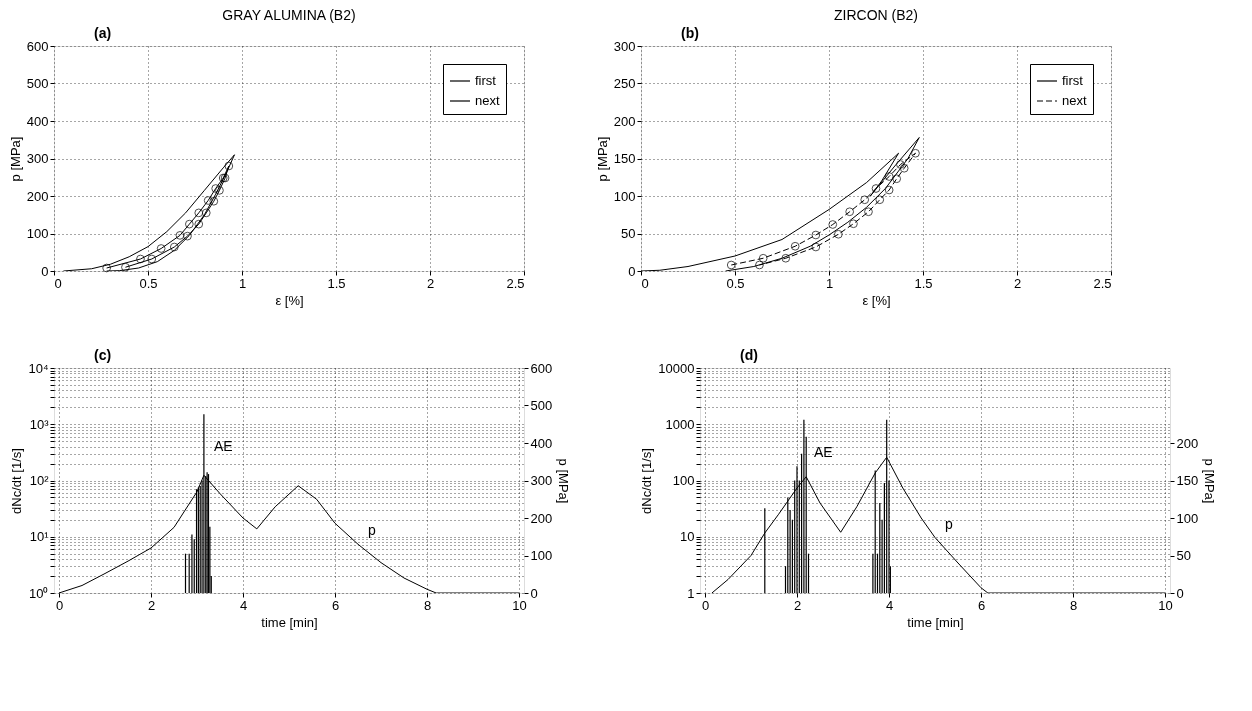 Image resolution: width=1252 pixels, height=711 pixels. I want to click on y-tick-label: 10, so click(687, 537).